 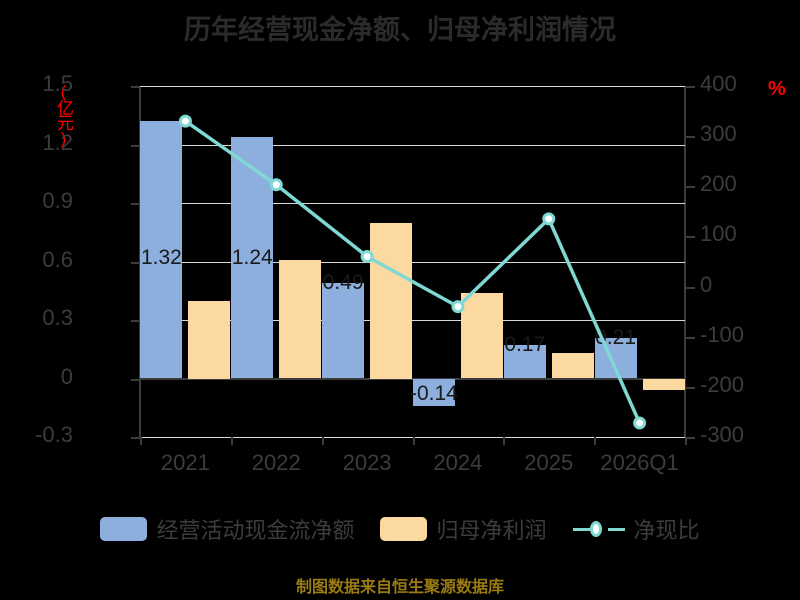 What do you see at coordinates (161, 257) in the screenshot?
I see `bar-value-label: 1.32` at bounding box center [161, 257].